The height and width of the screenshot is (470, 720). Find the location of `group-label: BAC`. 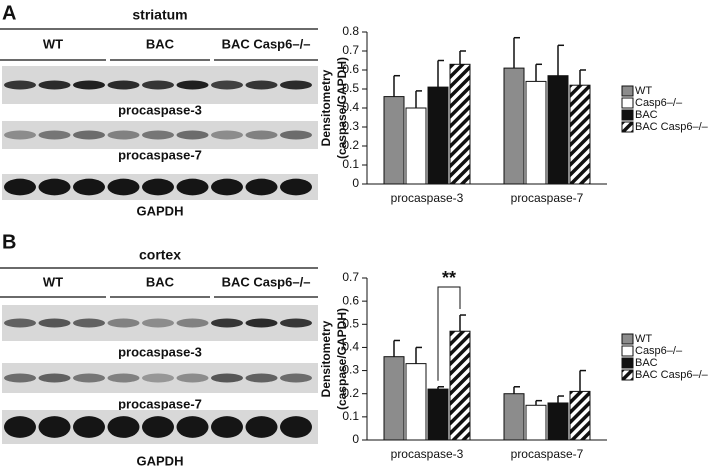

group-label: BAC is located at coordinates (160, 281).